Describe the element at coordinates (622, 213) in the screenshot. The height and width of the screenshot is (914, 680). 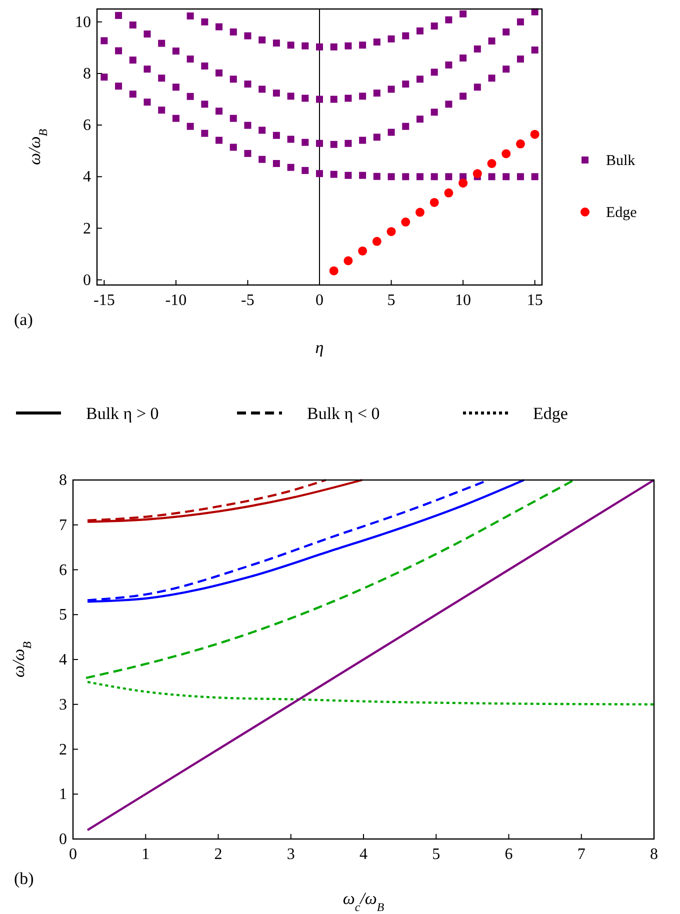
I see `legend-label: Edge` at that location.